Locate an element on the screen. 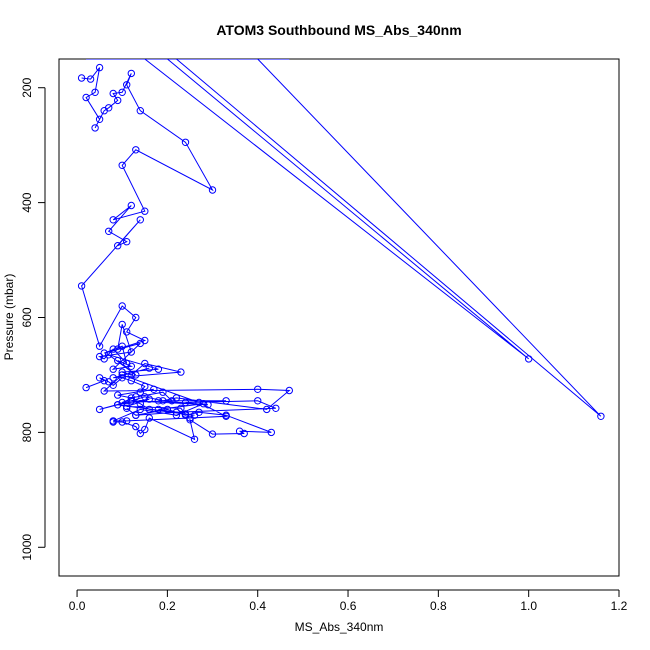 The width and height of the screenshot is (650, 650). y-axis: 200 400 600 800 1000 is located at coordinates (33, 319).